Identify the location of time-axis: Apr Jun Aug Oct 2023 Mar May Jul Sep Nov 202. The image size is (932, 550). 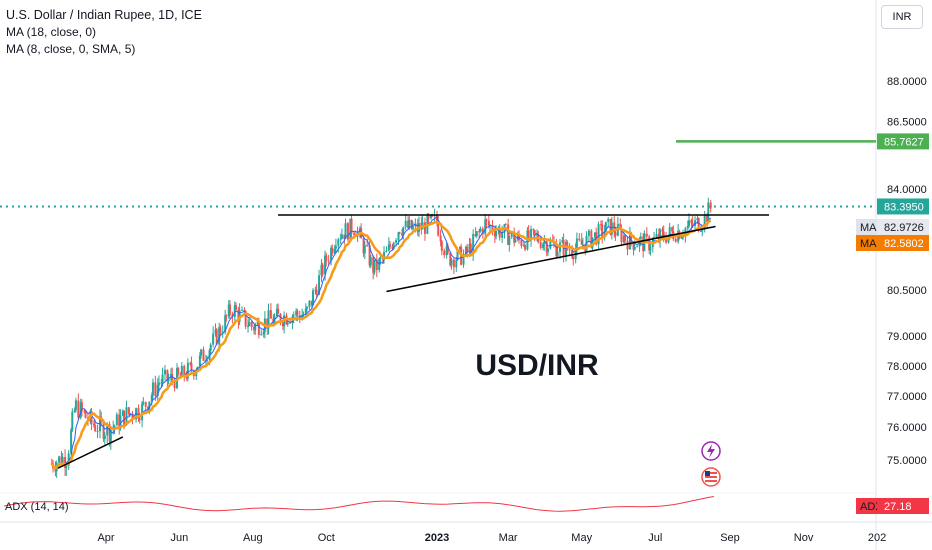
(491, 538).